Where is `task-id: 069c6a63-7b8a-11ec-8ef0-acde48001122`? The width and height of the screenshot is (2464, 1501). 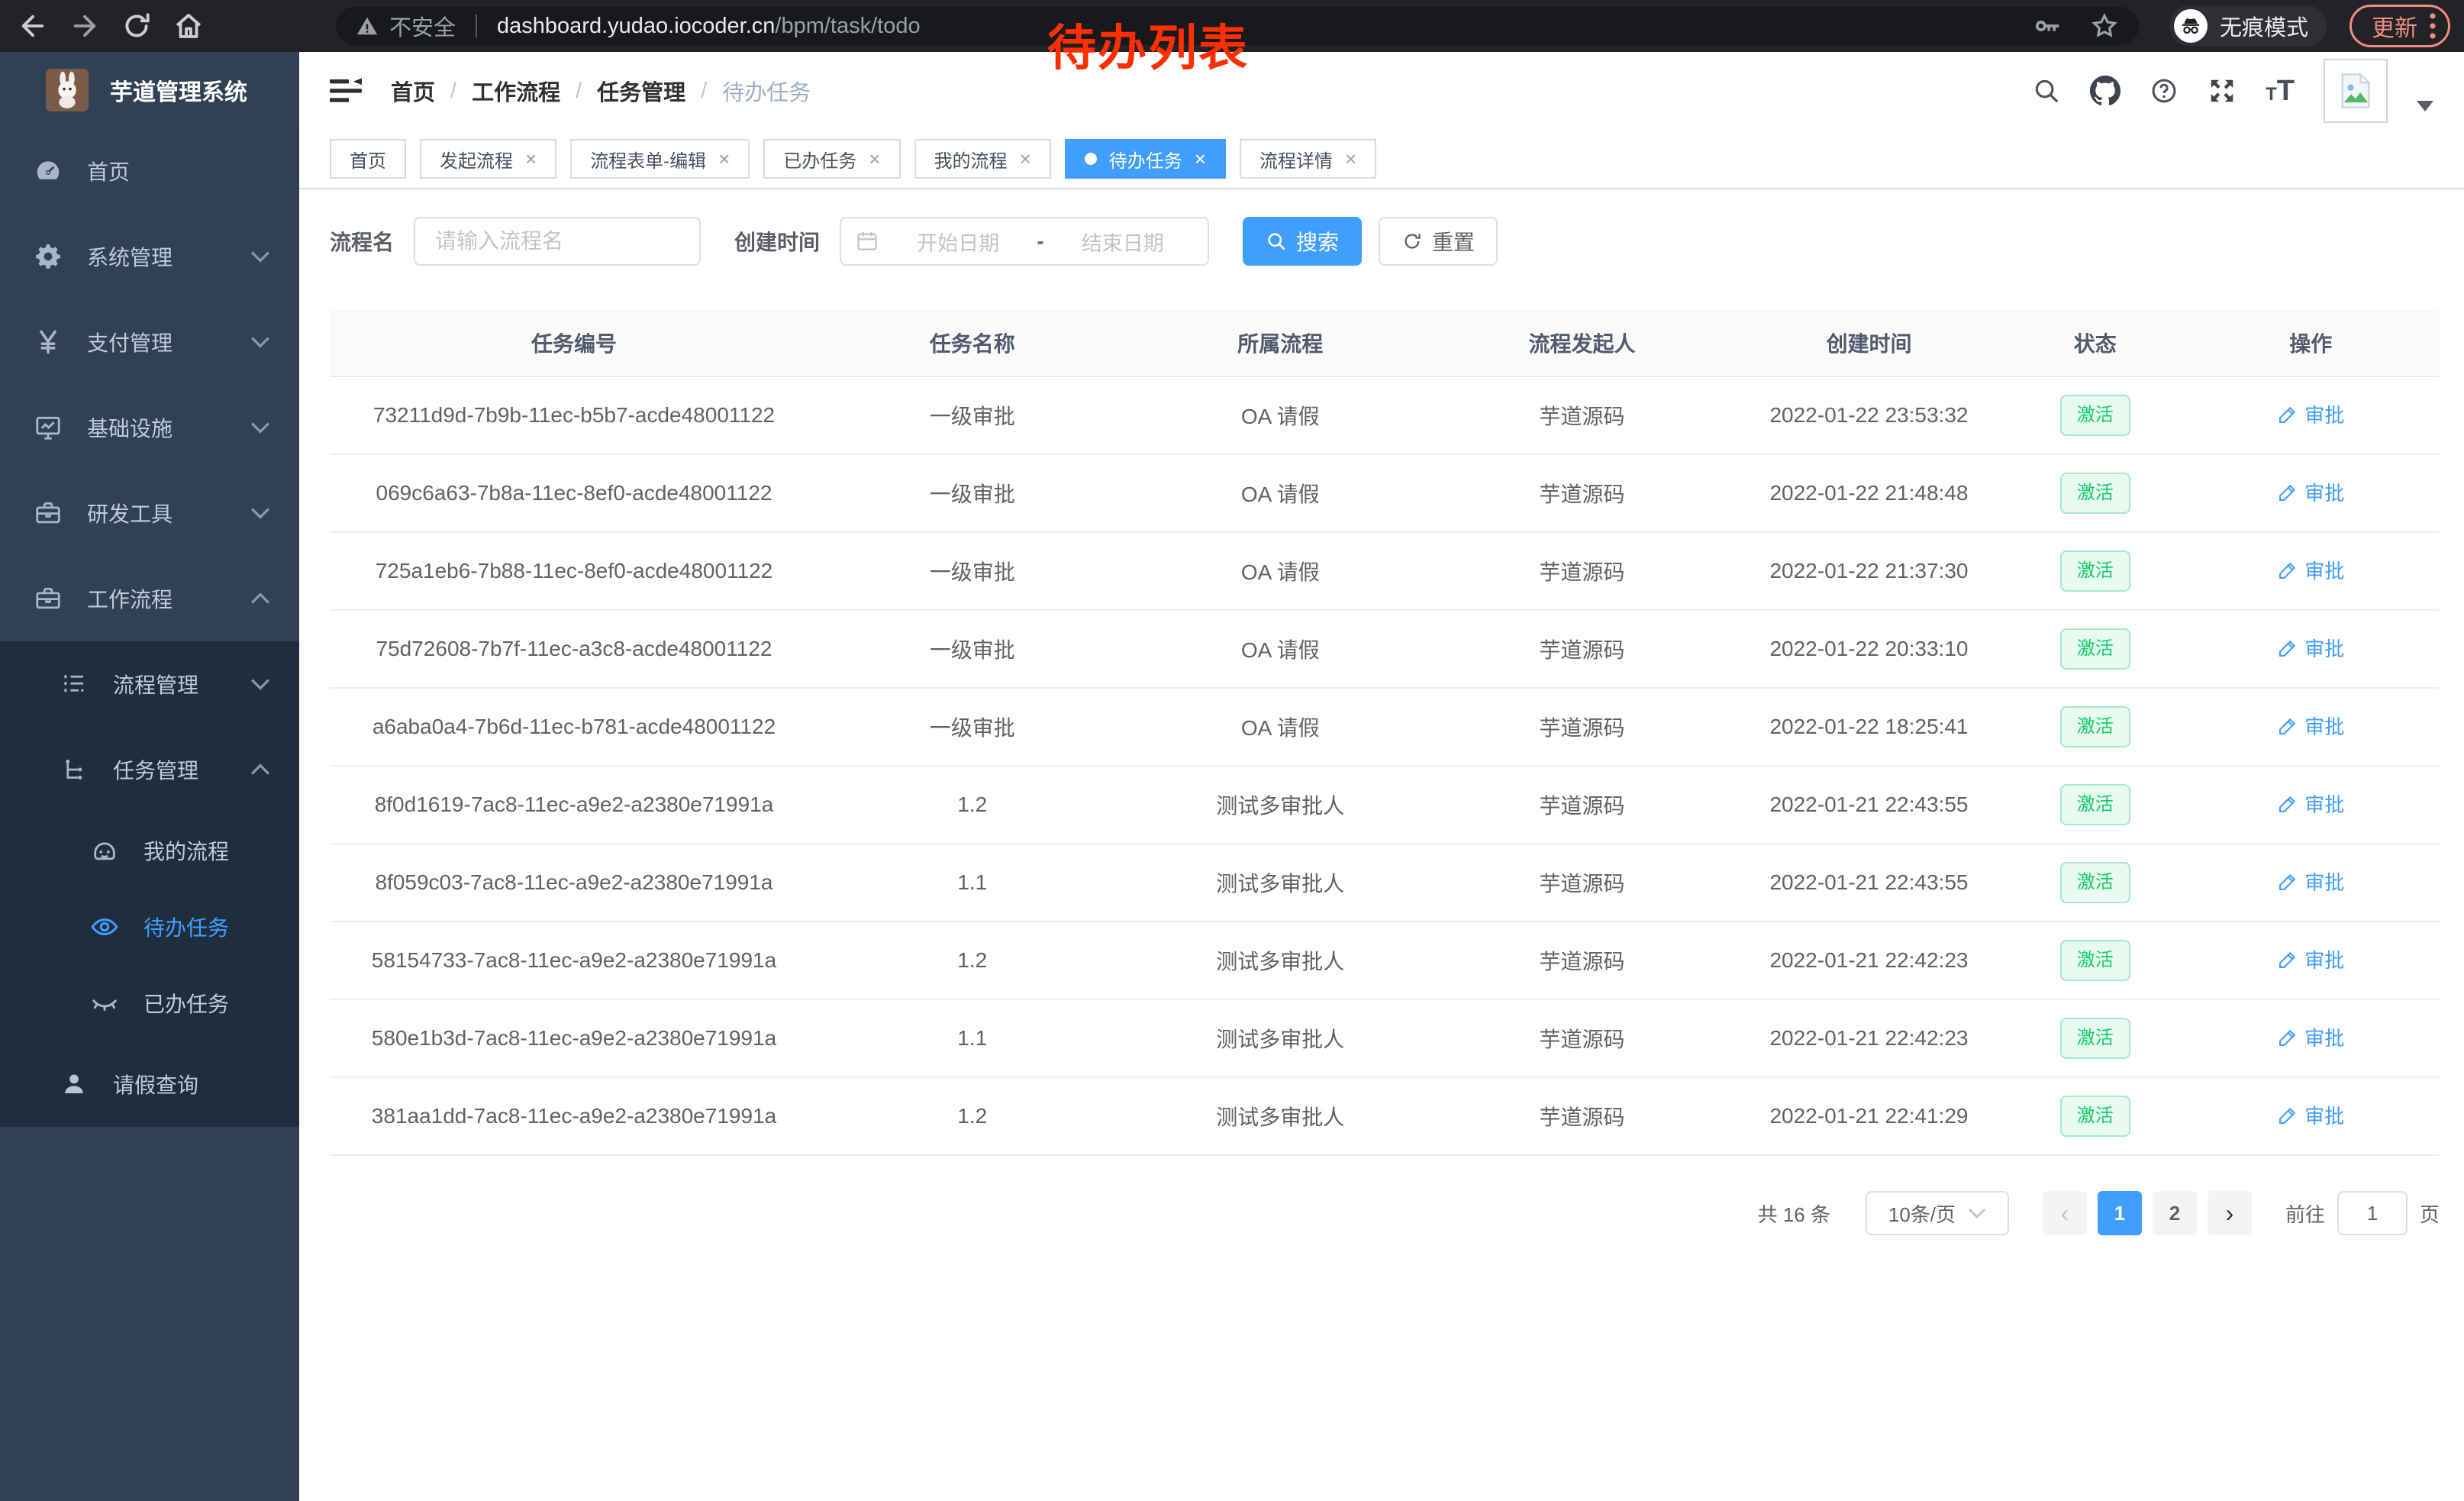
task-id: 069c6a63-7b8a-11ec-8ef0-acde48001122 is located at coordinates (574, 493).